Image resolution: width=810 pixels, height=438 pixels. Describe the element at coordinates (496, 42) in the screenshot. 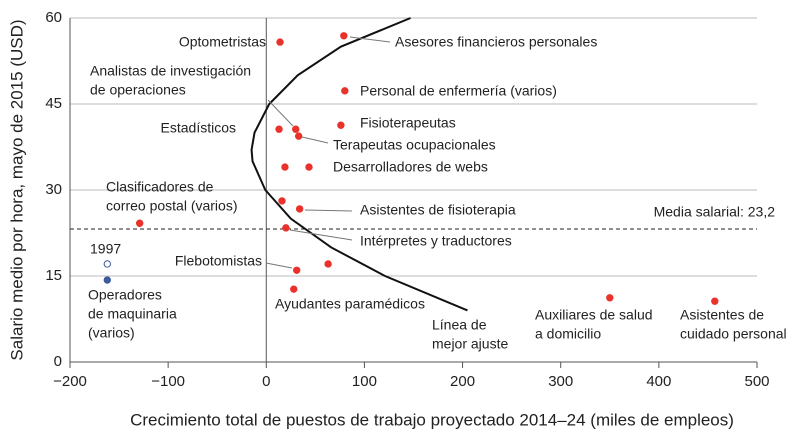

I see `point-label: Asesores financieros personales` at that location.